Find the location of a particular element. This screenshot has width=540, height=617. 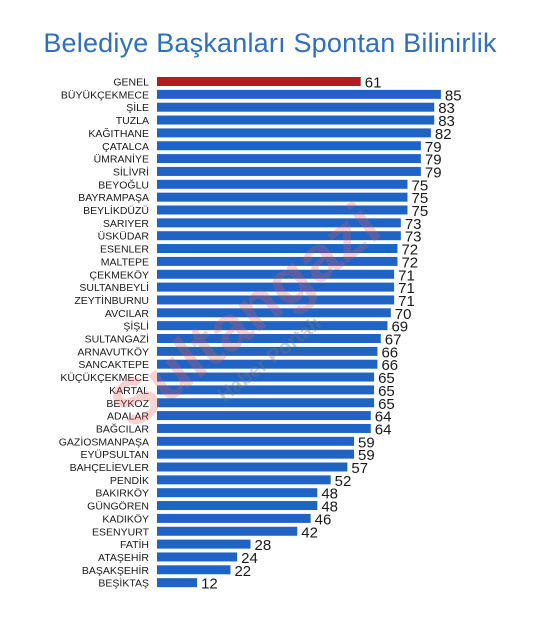

value-label-22: 66 is located at coordinates (389, 365).